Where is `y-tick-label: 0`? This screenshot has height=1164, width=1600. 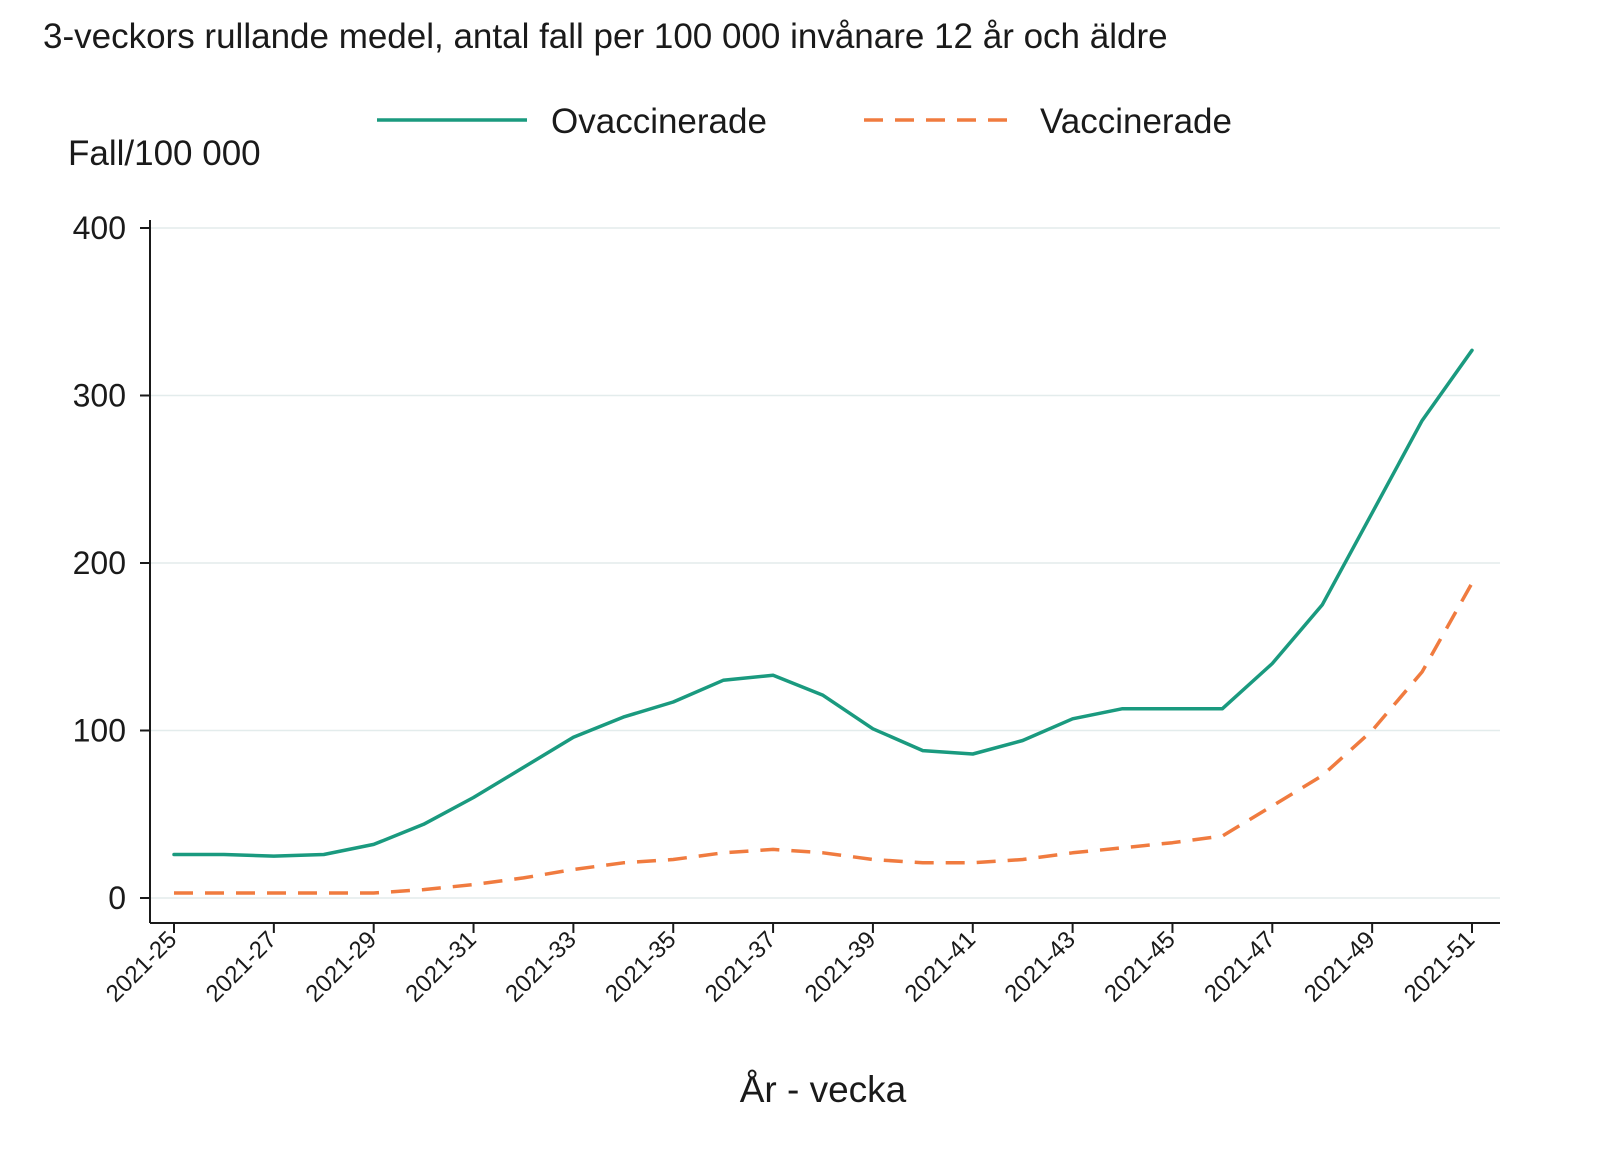
y-tick-label: 0 is located at coordinates (117, 898).